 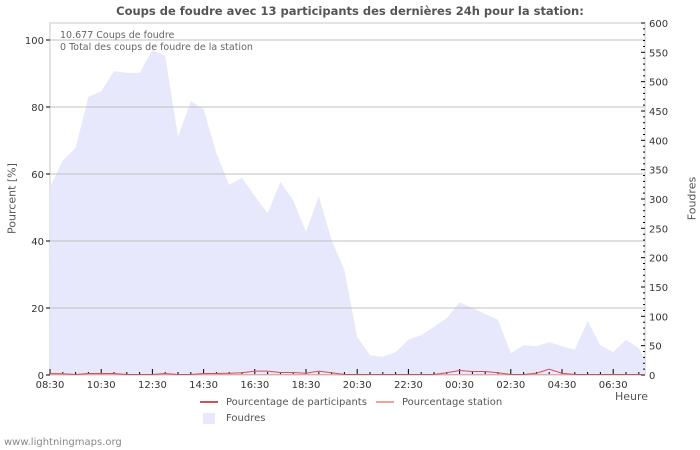 What do you see at coordinates (452, 402) in the screenshot?
I see `legend-station-label: Pourcentage station` at bounding box center [452, 402].